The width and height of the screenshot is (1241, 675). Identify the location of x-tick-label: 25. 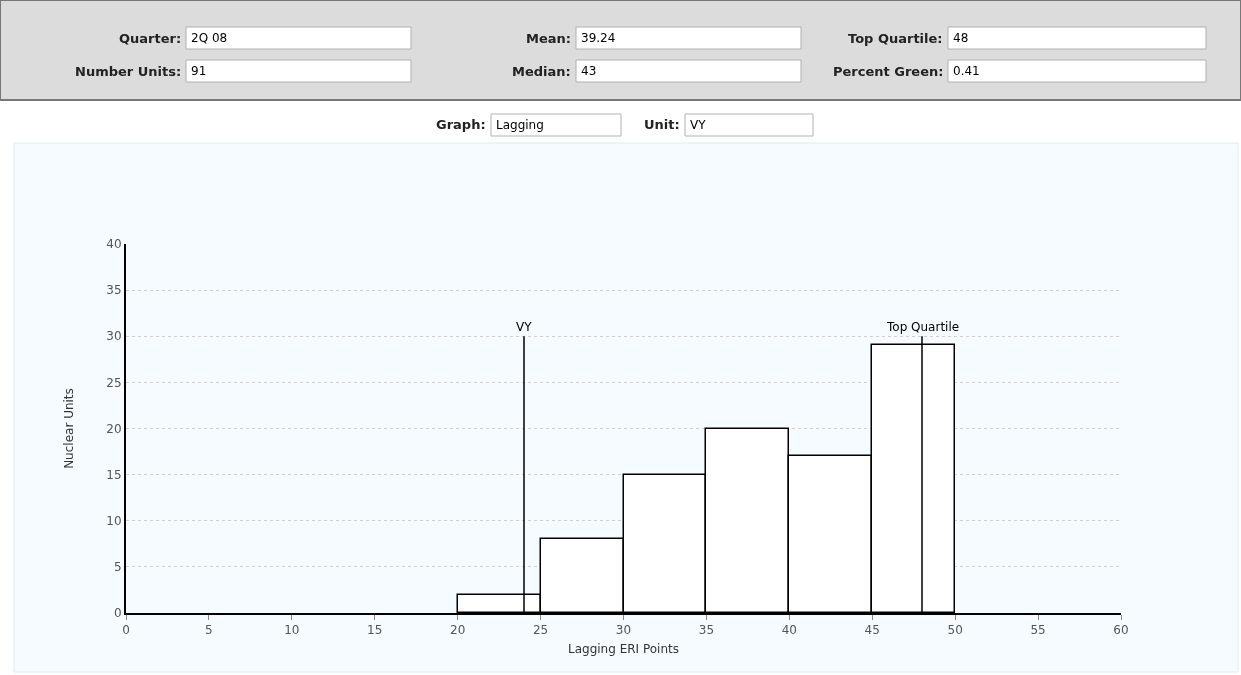
(540, 630).